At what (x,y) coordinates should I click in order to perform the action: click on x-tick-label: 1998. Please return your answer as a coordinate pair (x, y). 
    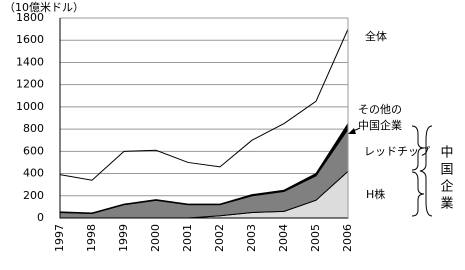
    Looking at the image, I should click on (91, 238).